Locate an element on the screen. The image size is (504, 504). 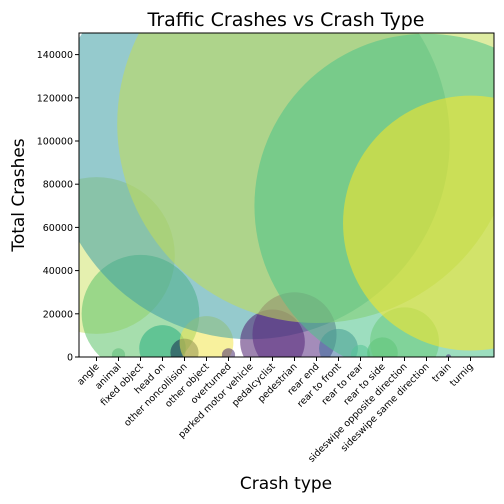
y-tick-label: 120000 is located at coordinates (55, 98).